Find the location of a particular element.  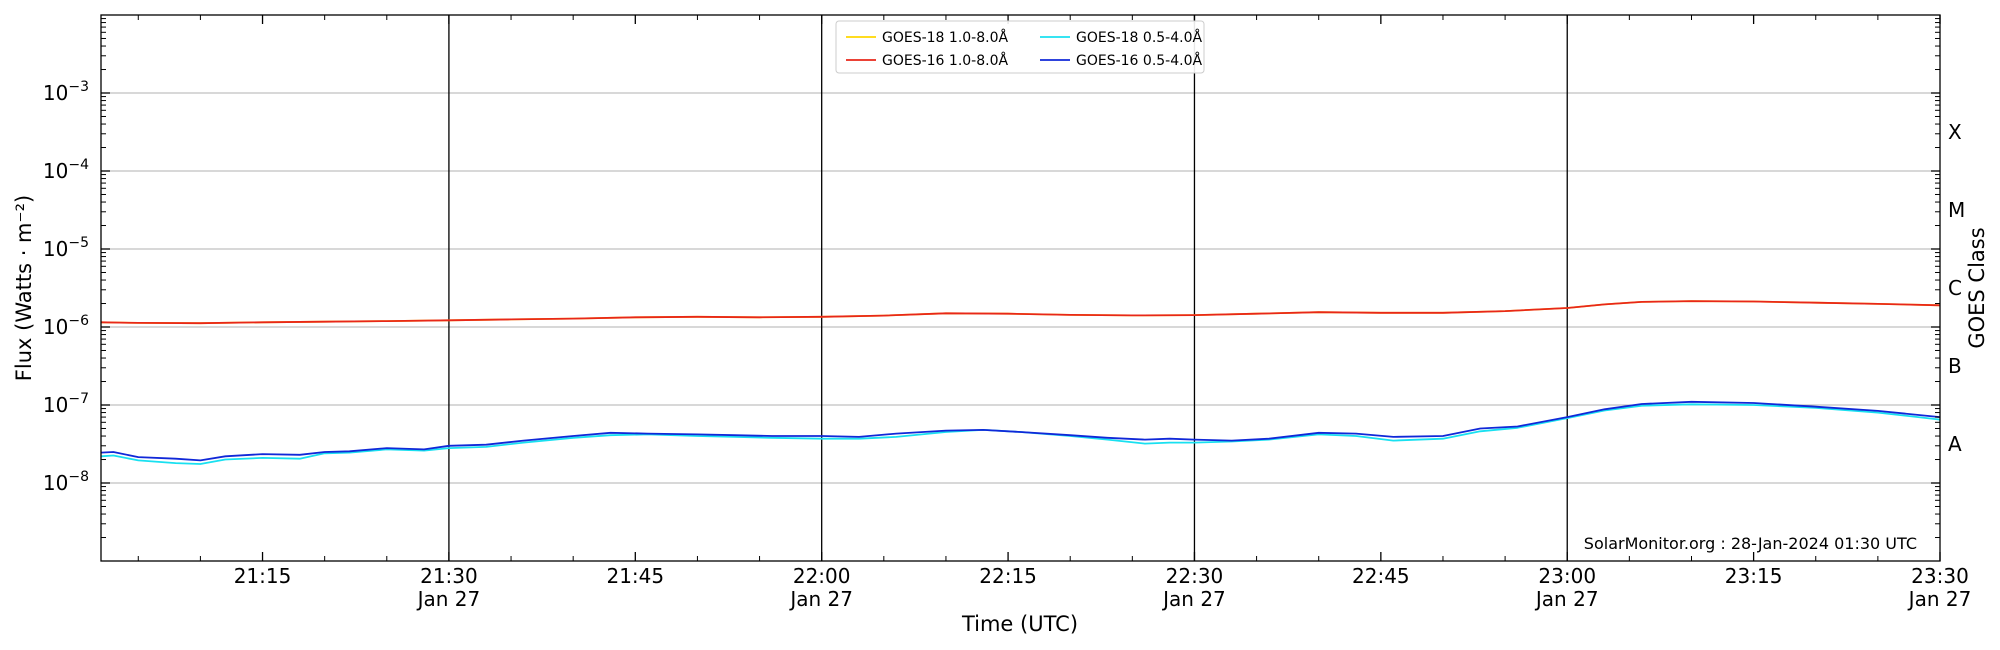

x-axis-label: Time (UTC) is located at coordinates (1019, 624).